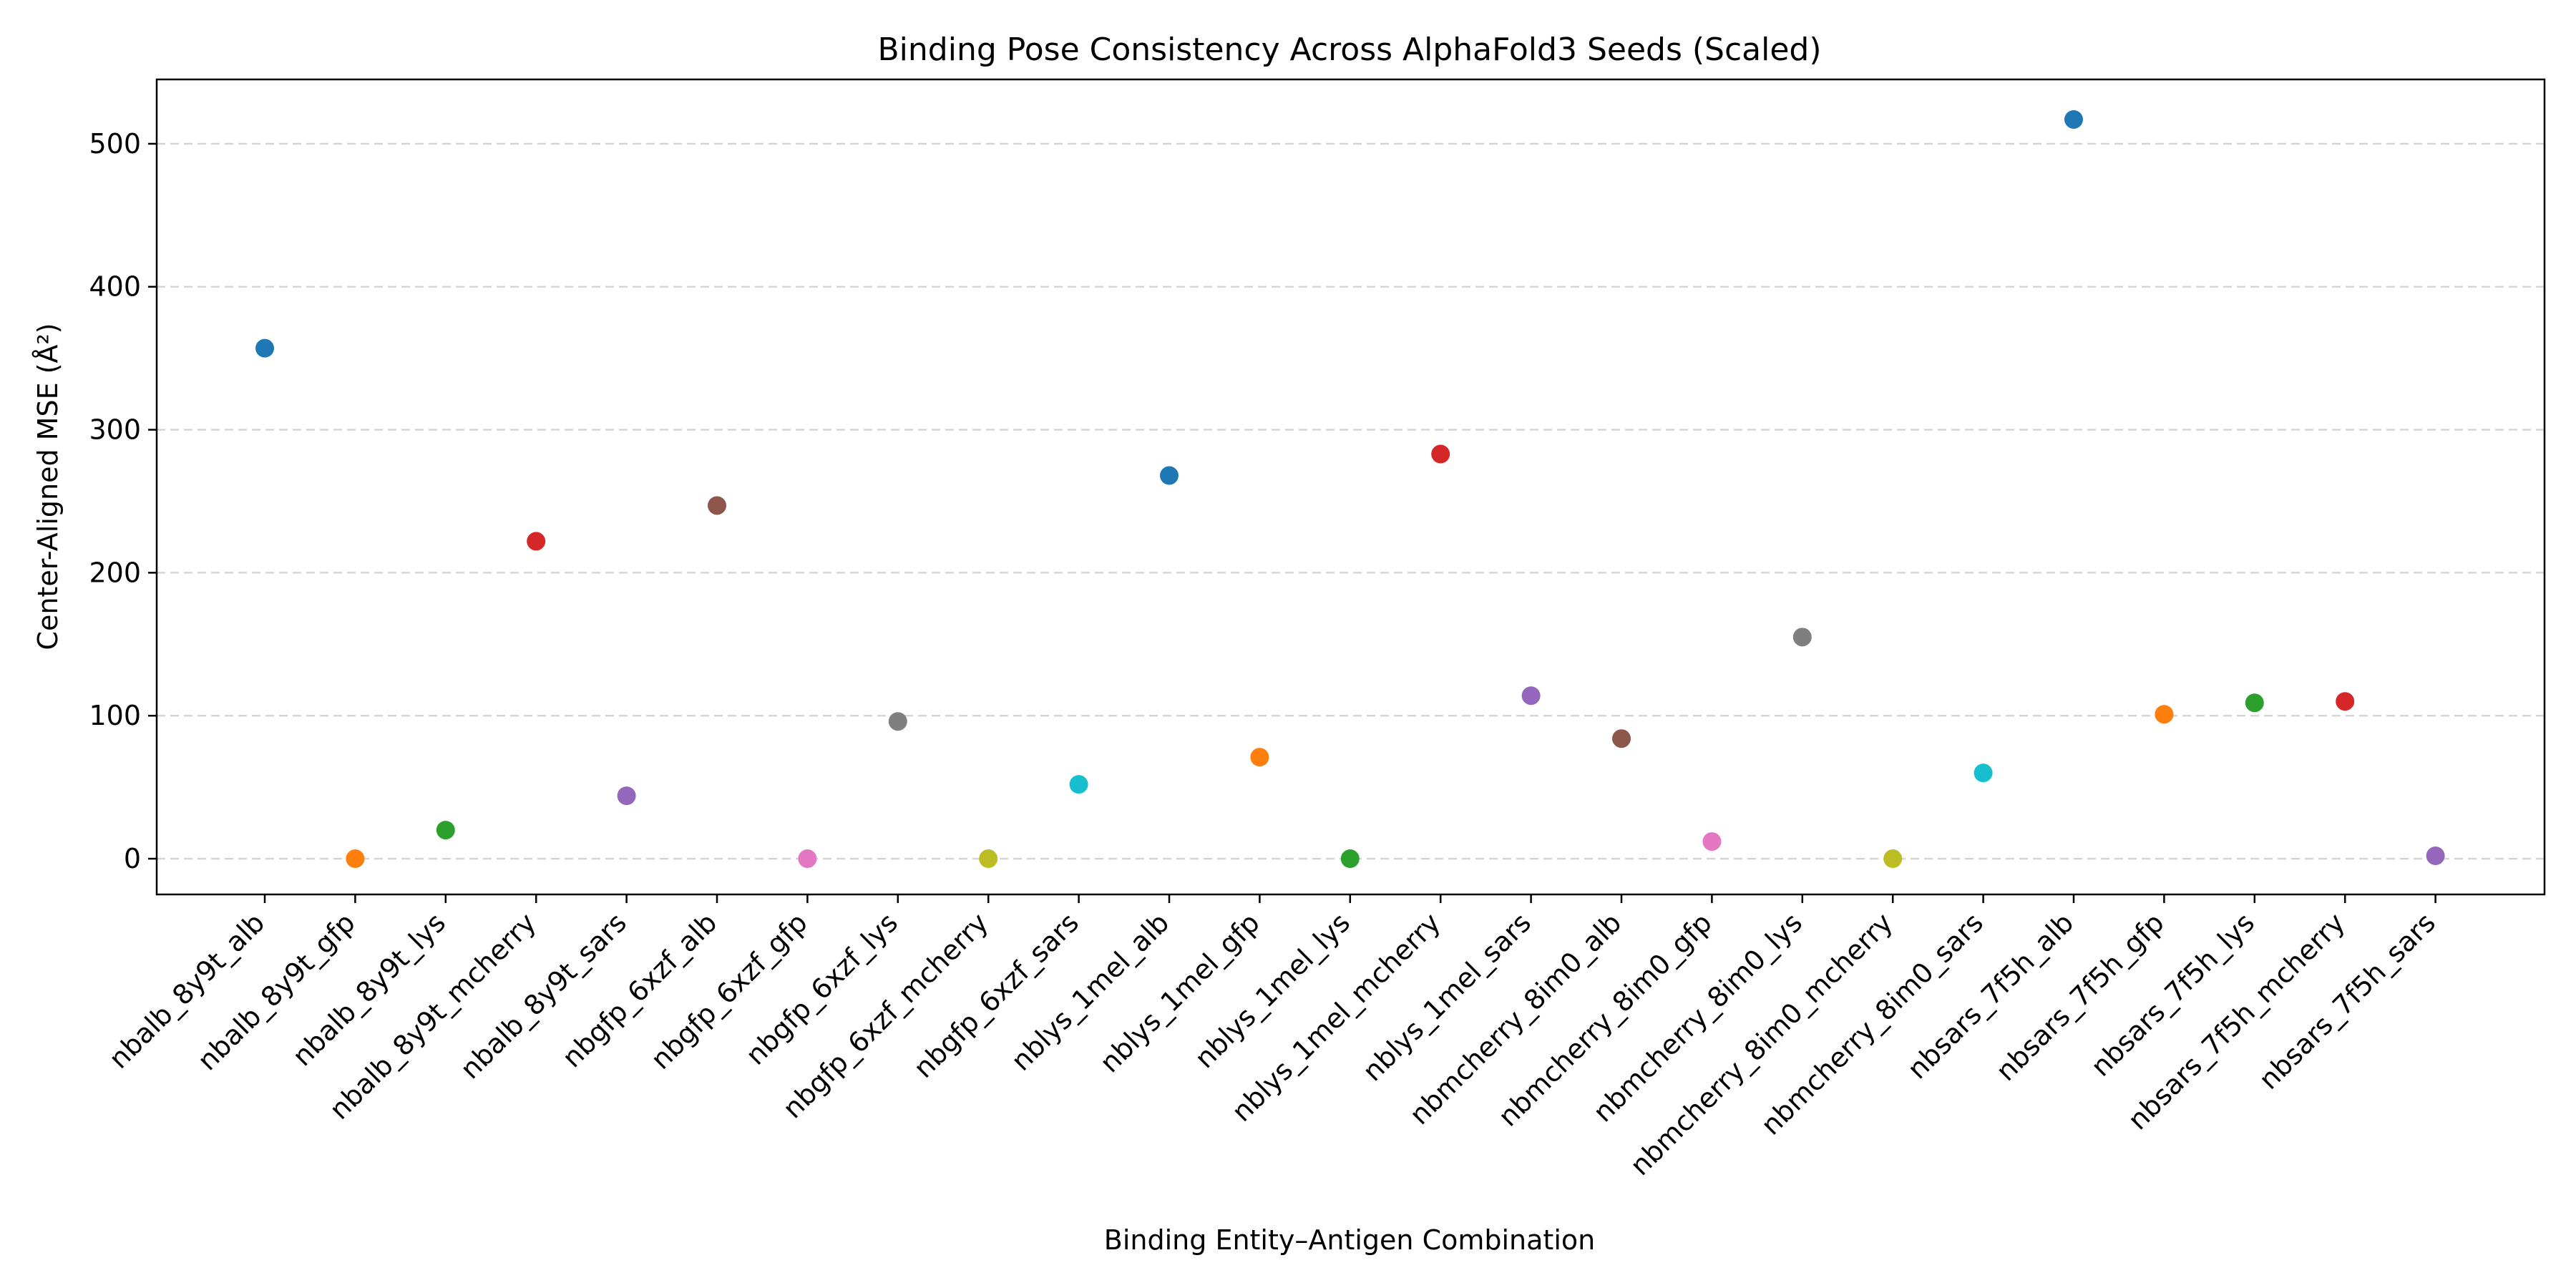 The width and height of the screenshot is (2576, 1288). What do you see at coordinates (115, 287) in the screenshot?
I see `y-tick-label: 400` at bounding box center [115, 287].